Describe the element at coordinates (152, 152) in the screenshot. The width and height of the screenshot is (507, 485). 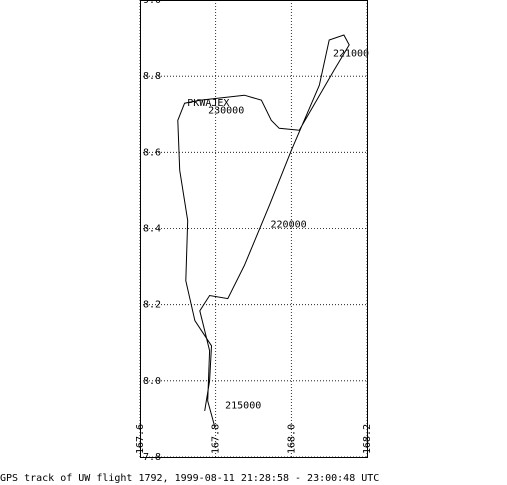
I see `y-tick-label: 8.6` at that location.